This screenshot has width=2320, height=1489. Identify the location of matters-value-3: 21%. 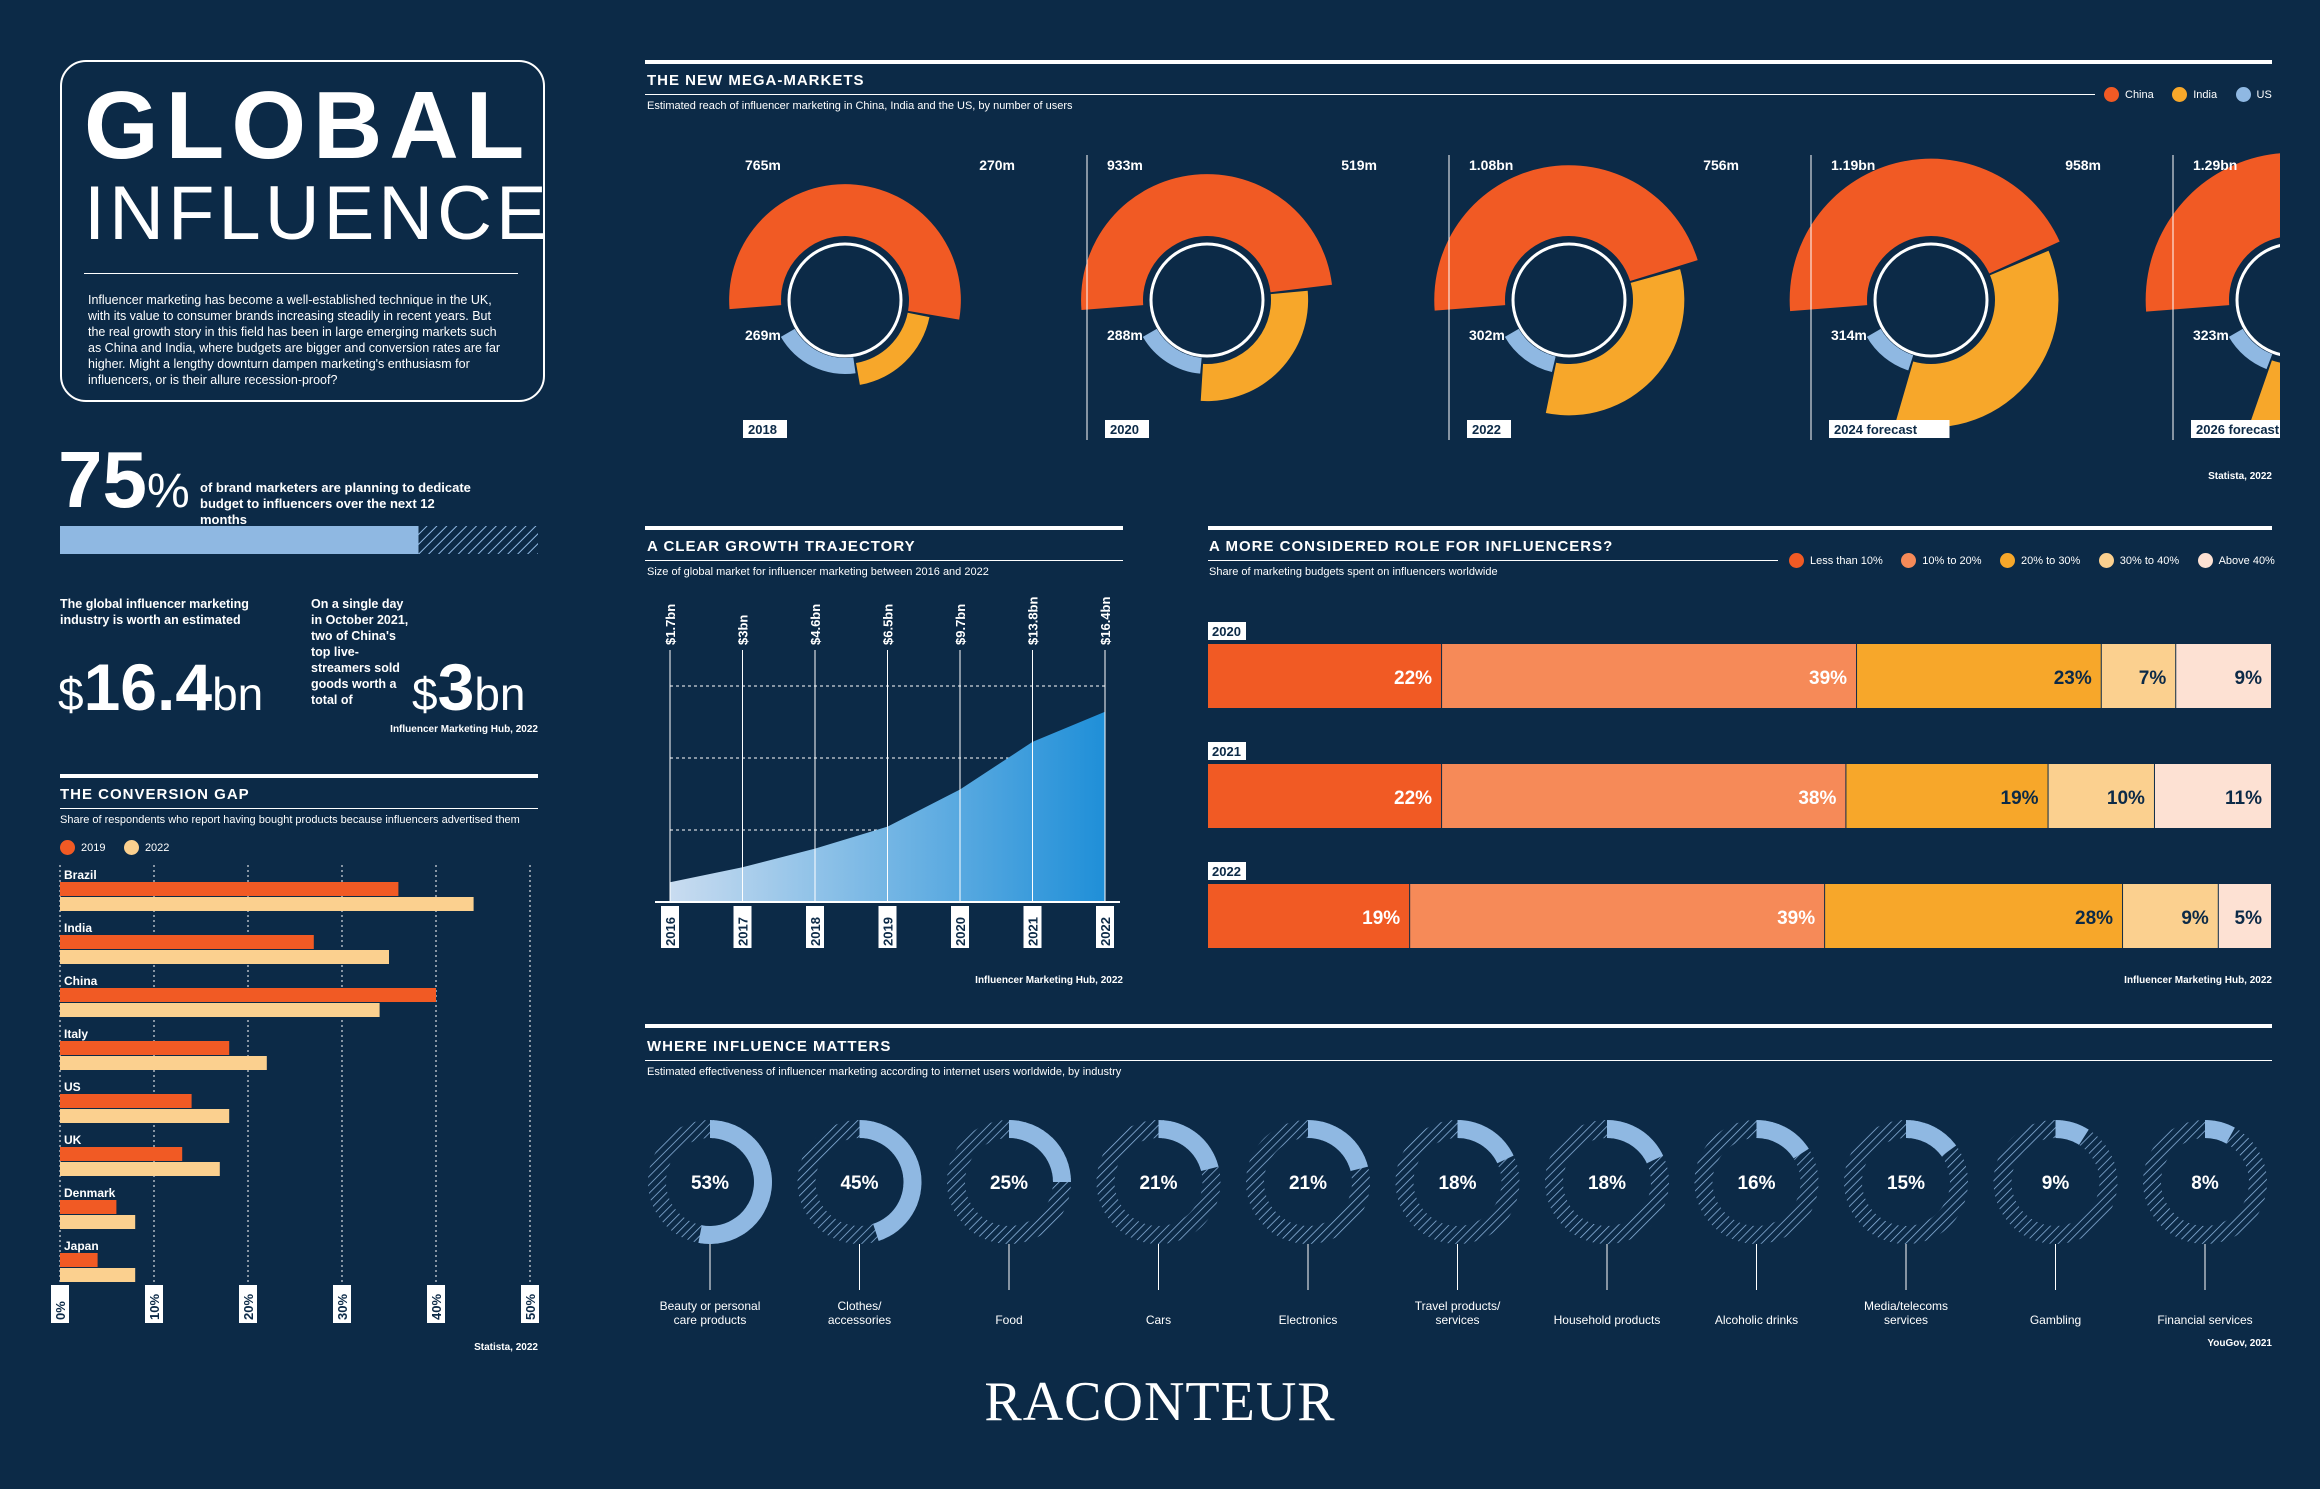
(1158, 1183).